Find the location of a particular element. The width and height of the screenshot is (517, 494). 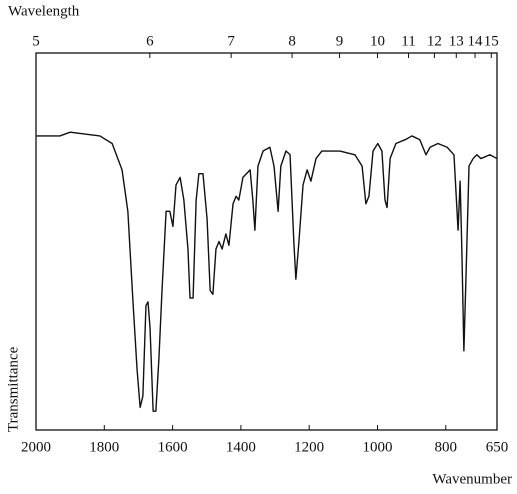

x2-tick-label: 15 is located at coordinates (491, 41).